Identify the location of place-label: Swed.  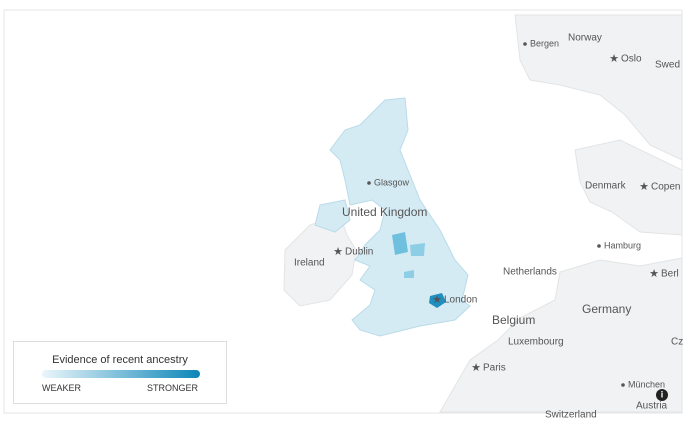
(667, 65).